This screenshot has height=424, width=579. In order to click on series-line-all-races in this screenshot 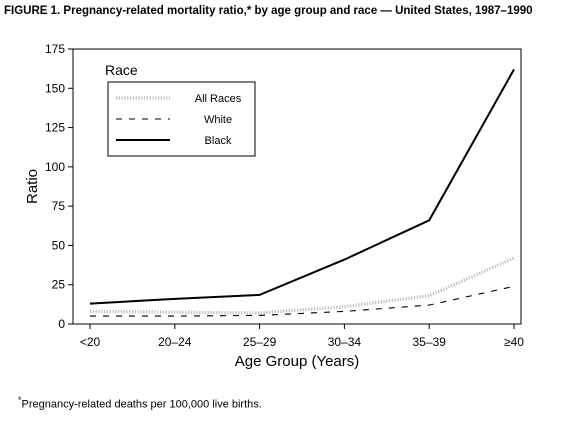, I will do `click(302, 285)`.